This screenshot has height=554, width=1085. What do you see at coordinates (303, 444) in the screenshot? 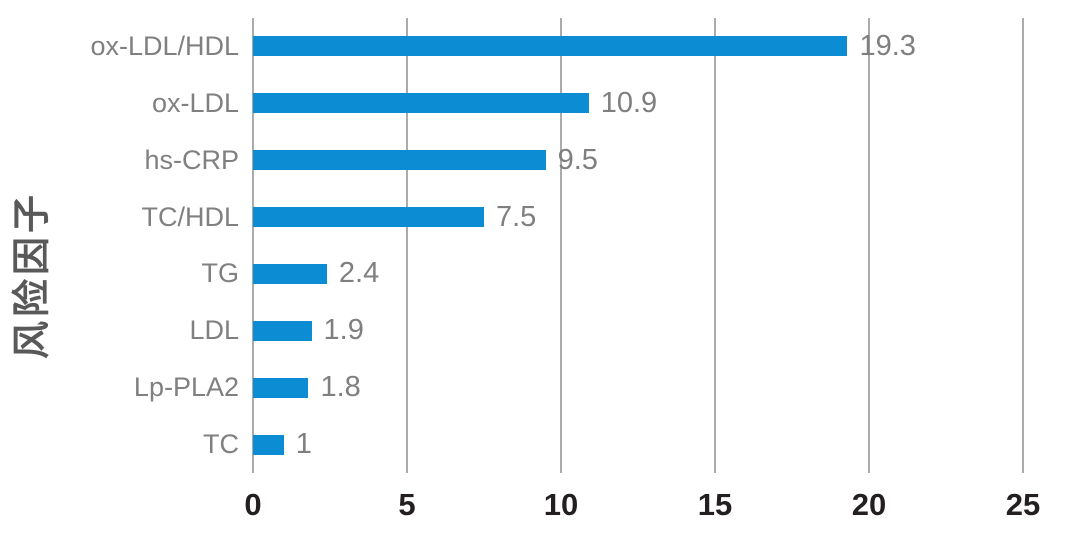
I see `bar-value-label-TC: 1` at bounding box center [303, 444].